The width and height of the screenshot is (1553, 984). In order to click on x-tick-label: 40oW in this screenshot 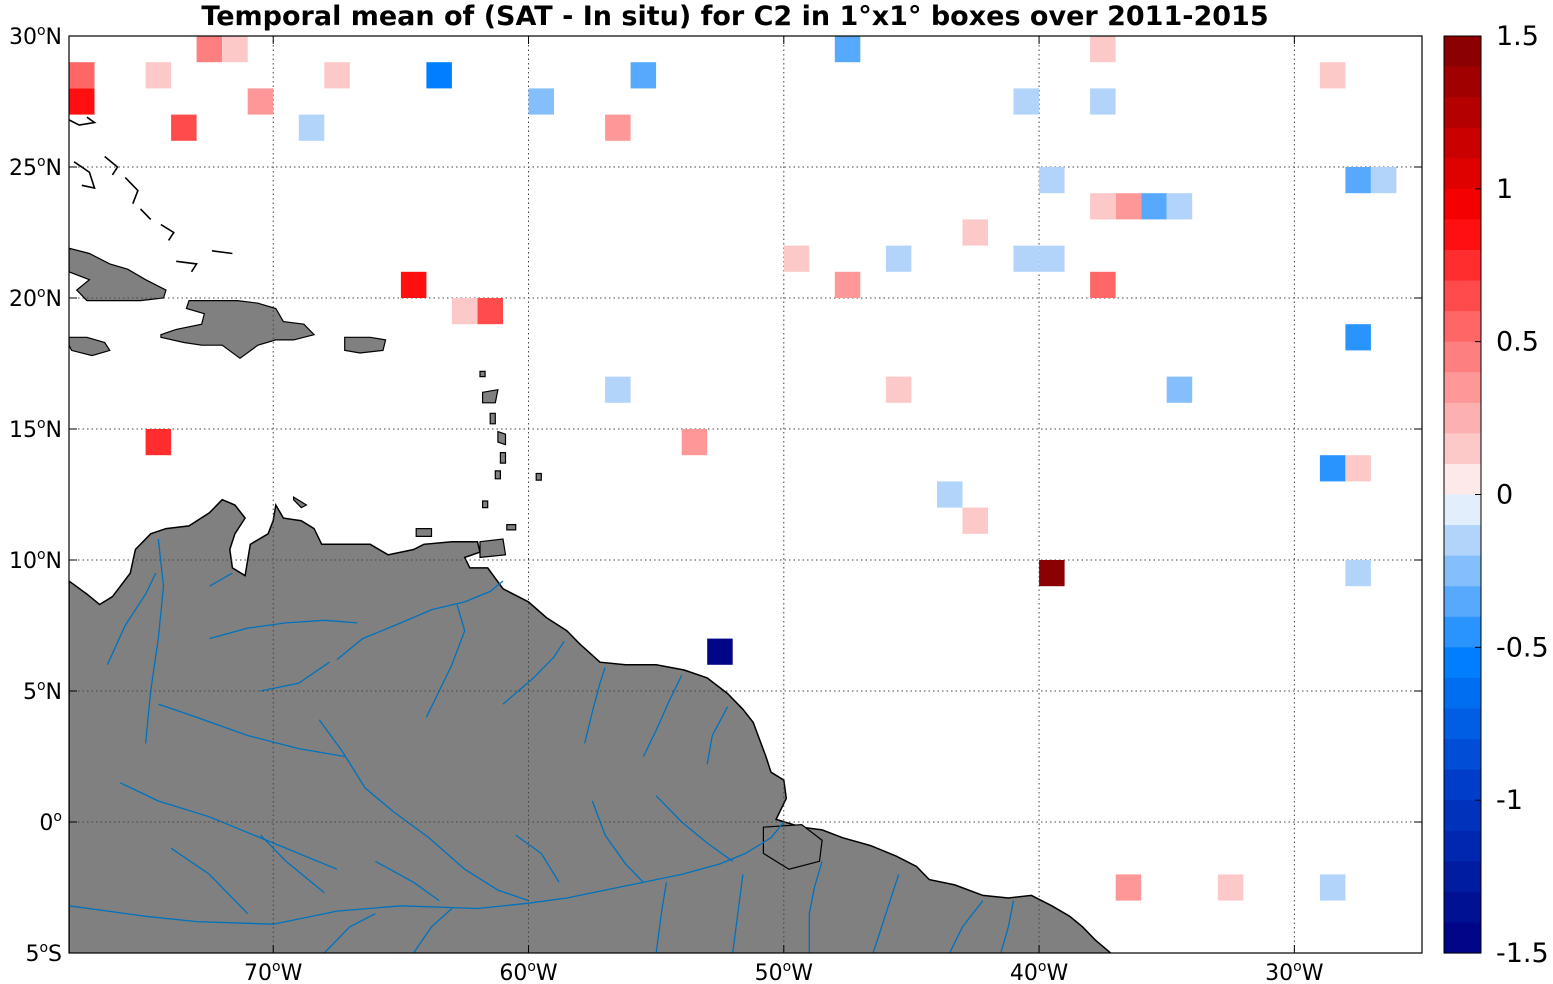, I will do `click(1039, 971)`.